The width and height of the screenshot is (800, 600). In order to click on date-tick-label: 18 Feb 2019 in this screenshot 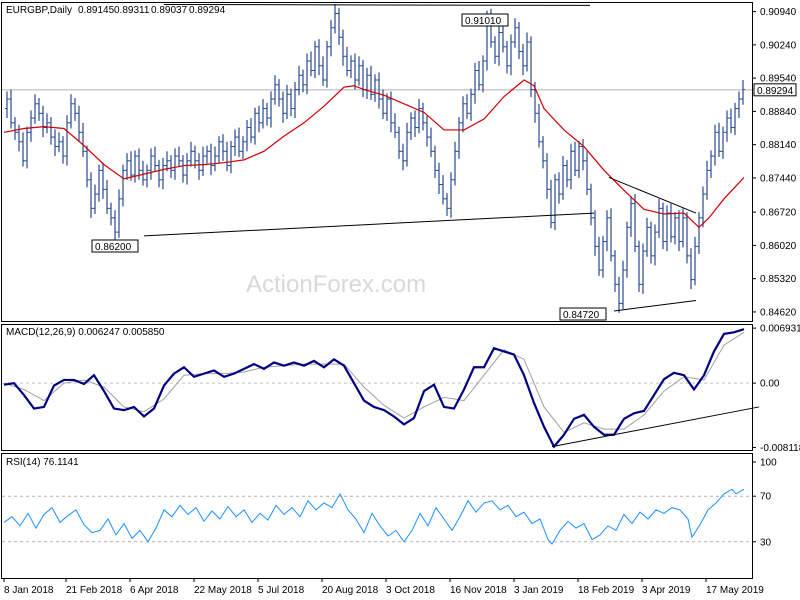, I will do `click(606, 590)`.